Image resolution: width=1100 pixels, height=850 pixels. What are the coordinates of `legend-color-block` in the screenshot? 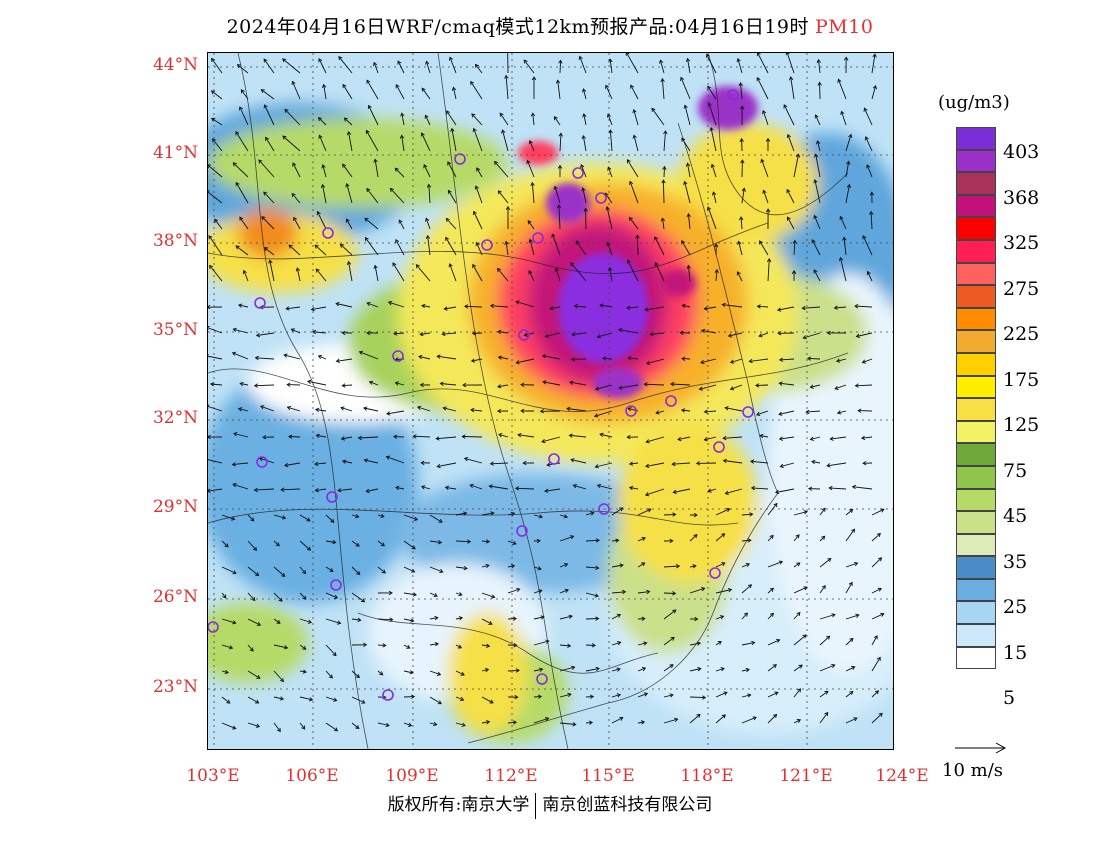 It's located at (976, 522).